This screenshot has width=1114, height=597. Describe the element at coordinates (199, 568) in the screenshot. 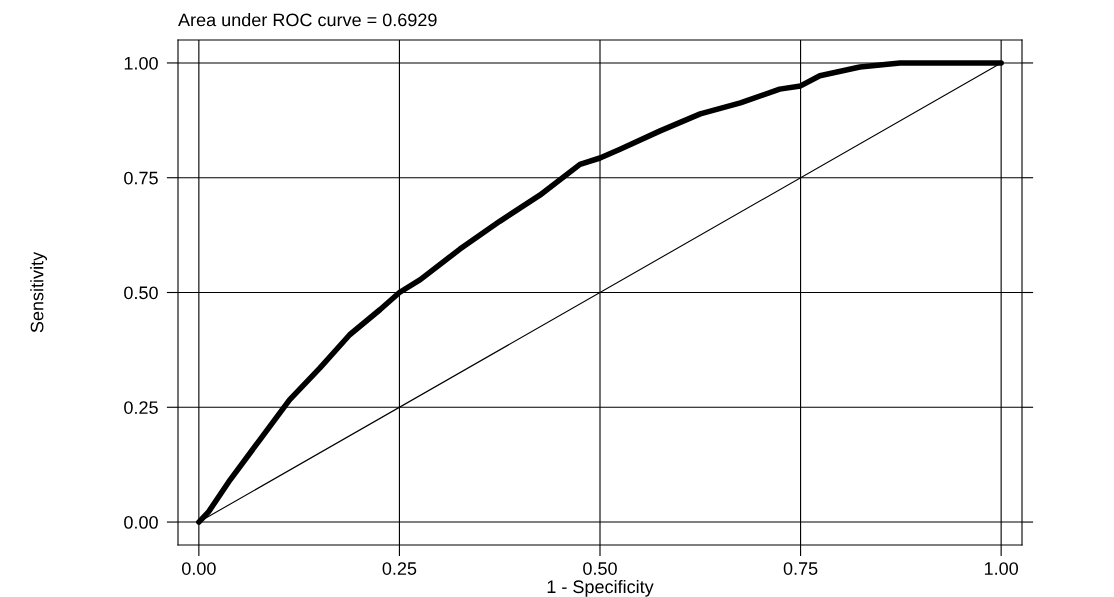

I see `x-tick-label: 0.00` at that location.